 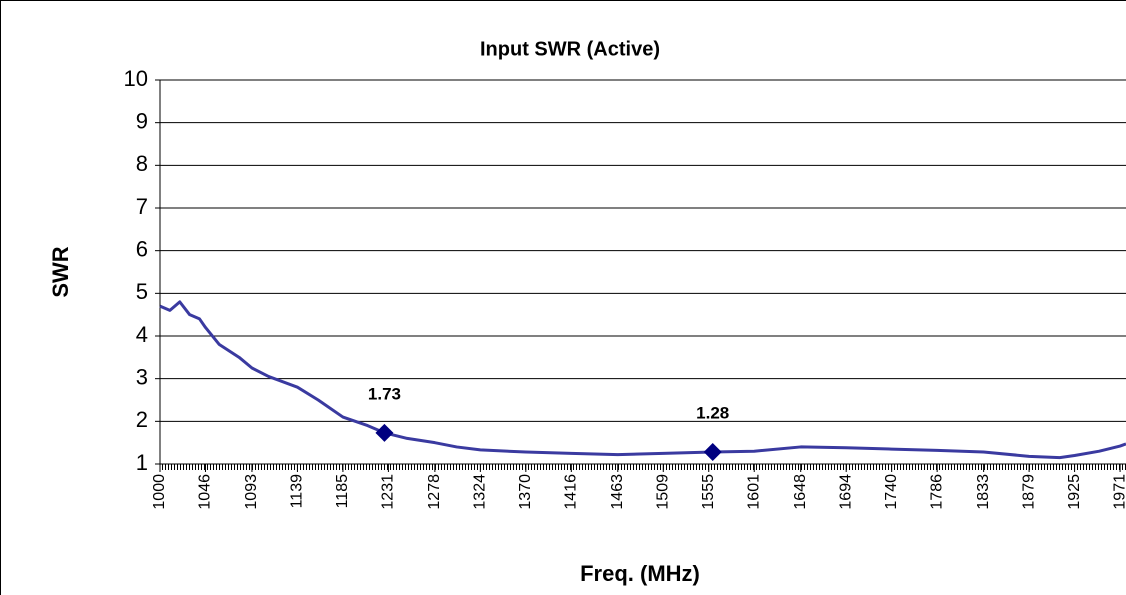 What do you see at coordinates (936, 492) in the screenshot?
I see `x-tick-label: 1786` at bounding box center [936, 492].